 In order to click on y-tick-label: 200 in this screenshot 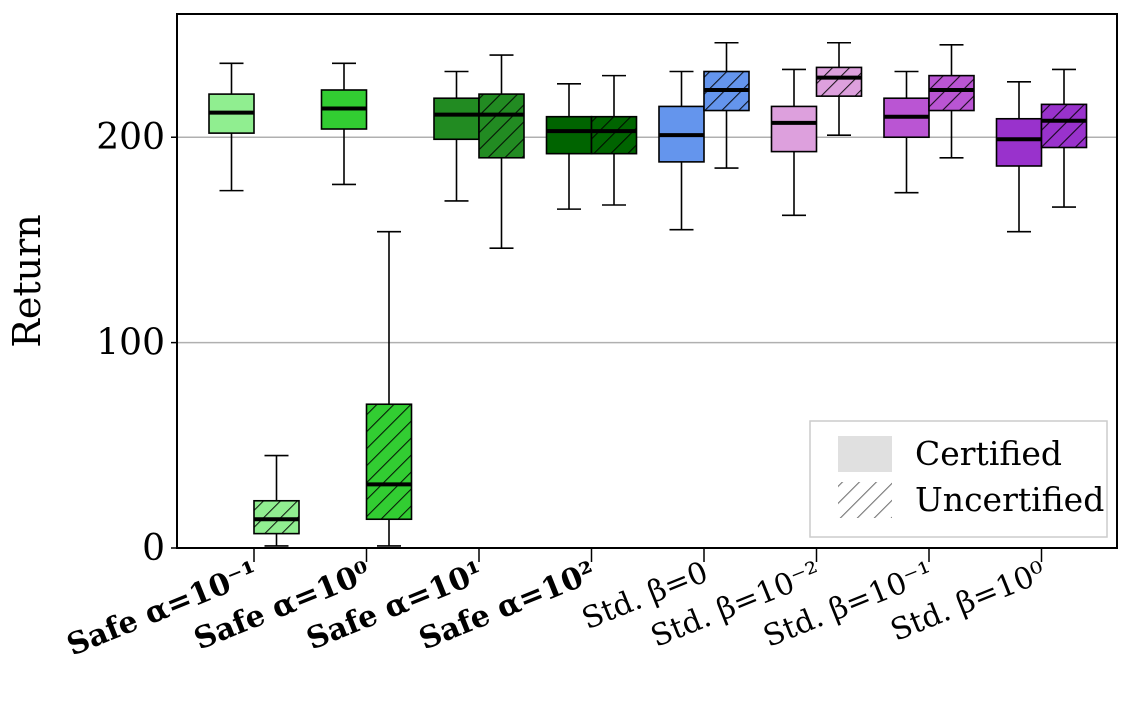, I will do `click(130, 137)`.